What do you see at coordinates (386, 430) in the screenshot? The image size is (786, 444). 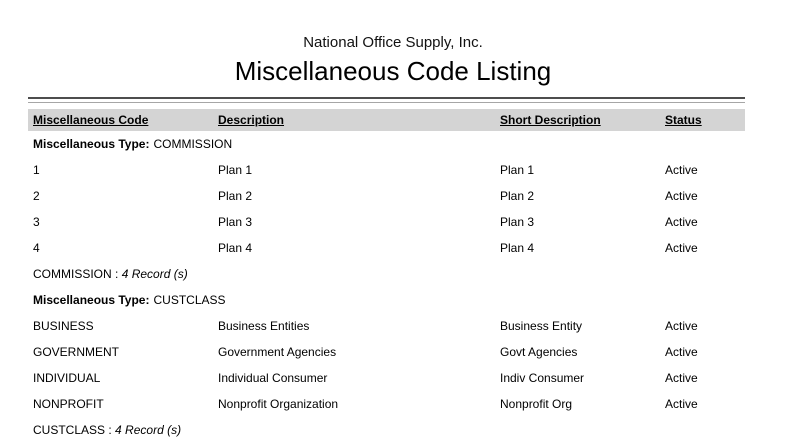 I see `group-summary: CUSTCLASS : 4 Record (s)` at bounding box center [386, 430].